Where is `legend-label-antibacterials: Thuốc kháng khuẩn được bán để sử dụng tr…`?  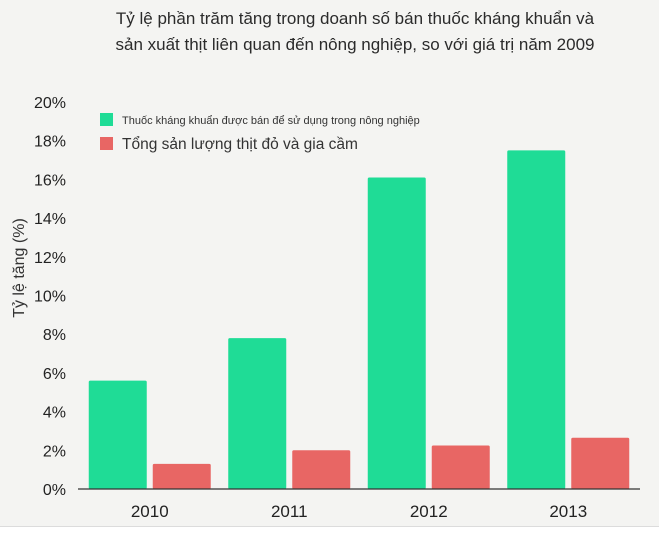 legend-label-antibacterials: Thuốc kháng khuẩn được bán để sử dụng tr… is located at coordinates (271, 121).